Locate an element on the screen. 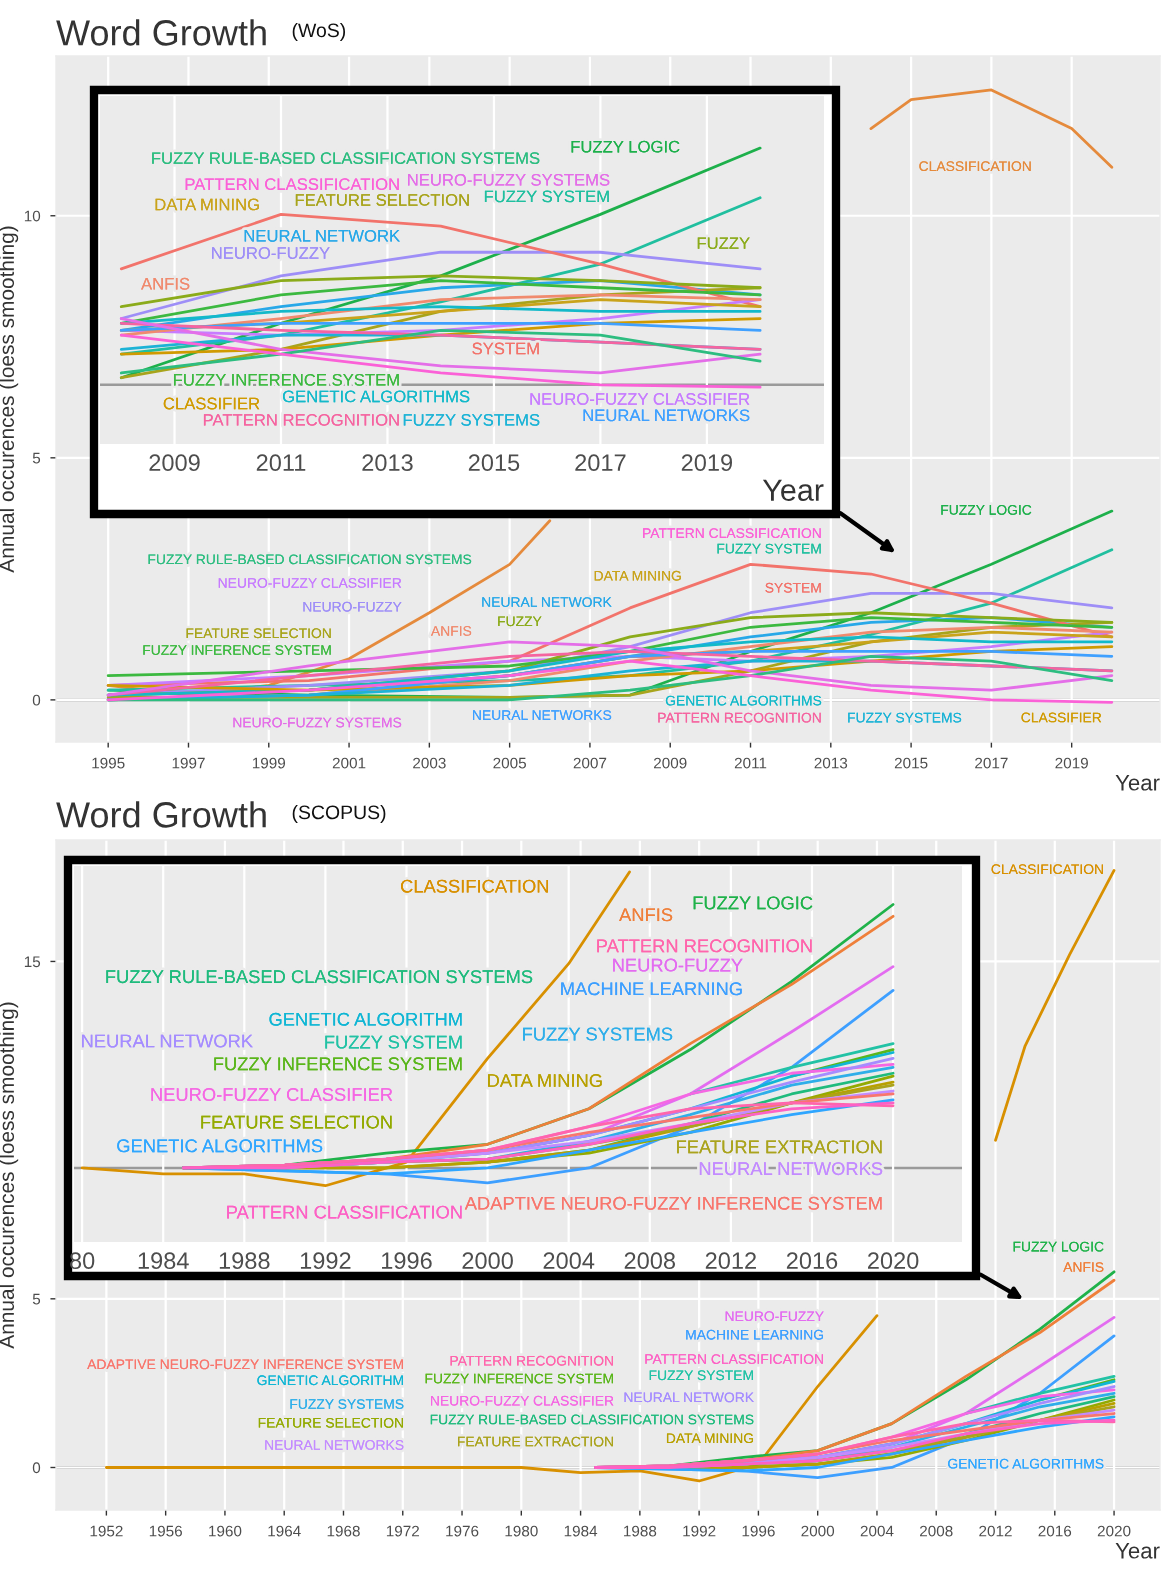 Image resolution: width=1164 pixels, height=1570 pixels. text: GENETIC ALGORITHMS is located at coordinates (376, 396).